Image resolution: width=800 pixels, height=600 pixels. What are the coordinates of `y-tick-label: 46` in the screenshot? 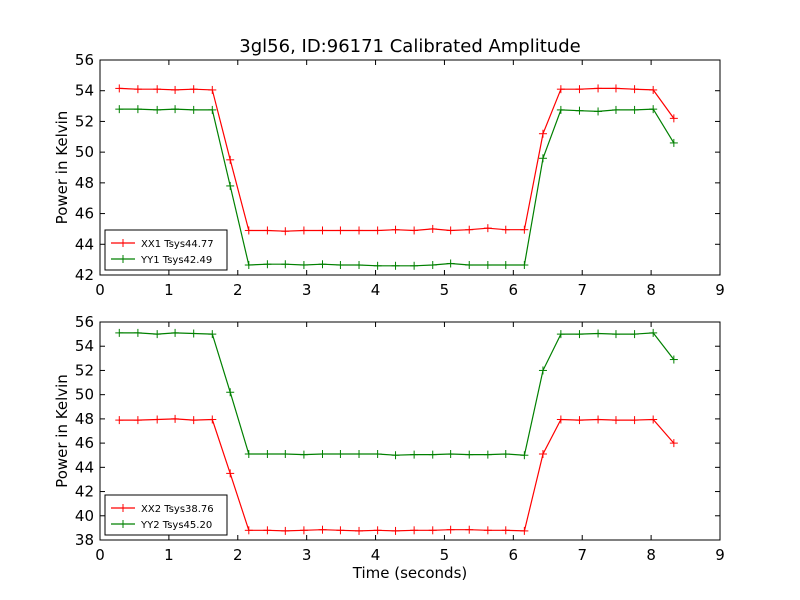 It's located at (84, 214).